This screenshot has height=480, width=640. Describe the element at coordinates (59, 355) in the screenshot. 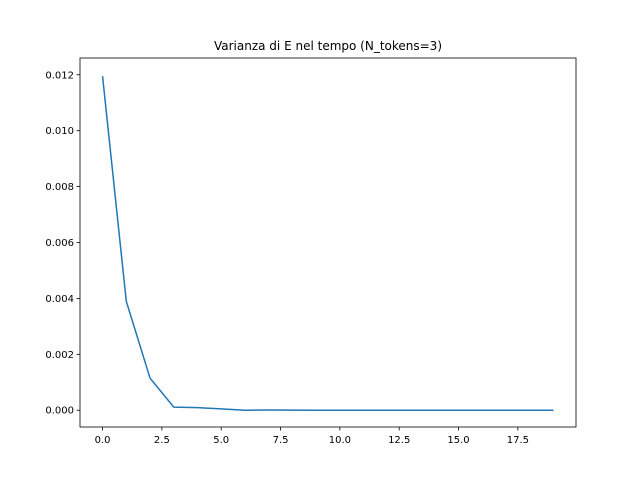

I see `y-tick-label: 0.002` at that location.